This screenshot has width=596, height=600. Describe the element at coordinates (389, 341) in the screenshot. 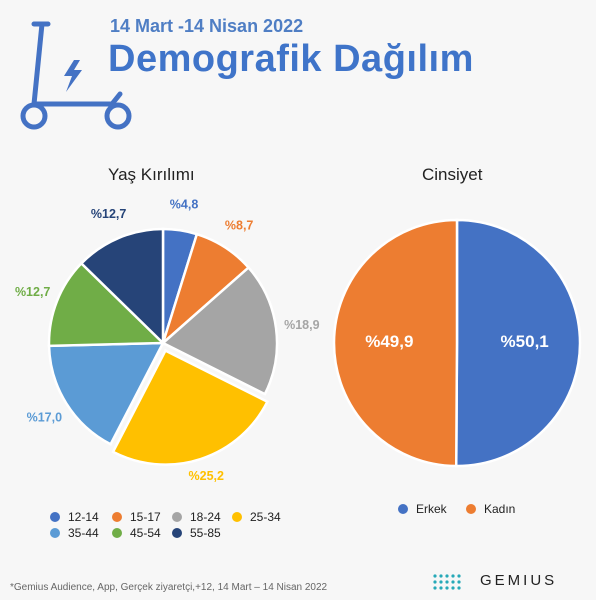

I see `gender-value-label-Kadın: %49,9` at that location.